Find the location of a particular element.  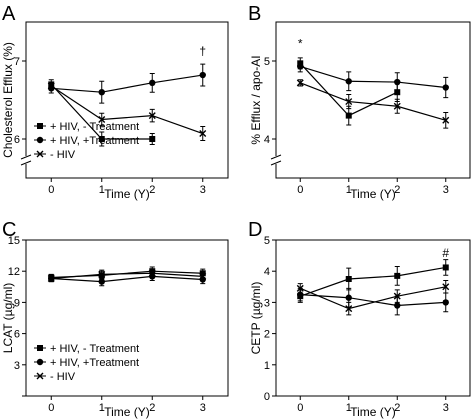

significance-mark: † is located at coordinates (202, 51).